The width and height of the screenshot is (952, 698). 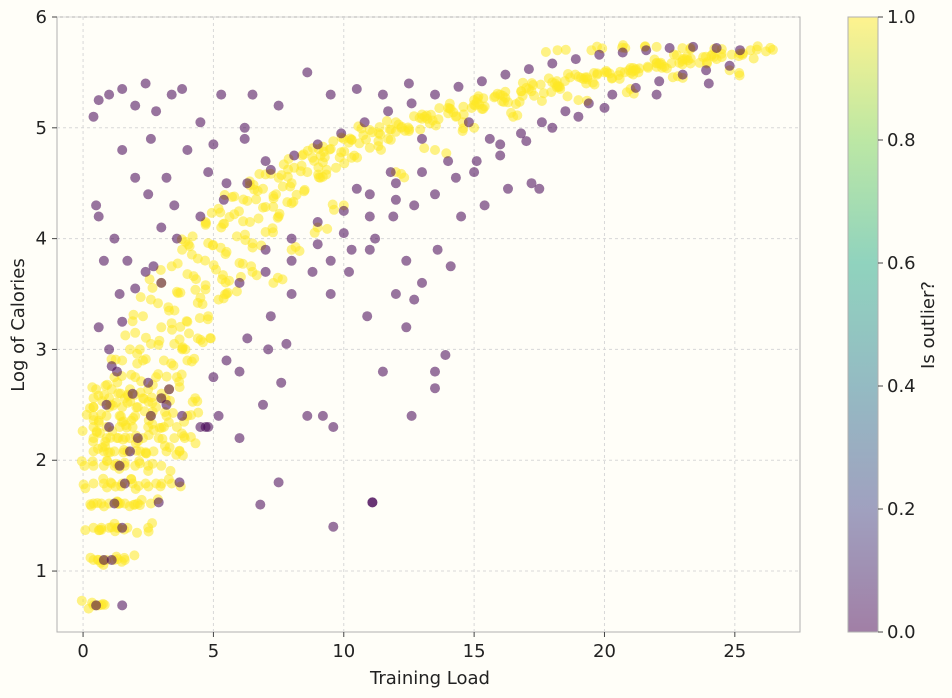 What do you see at coordinates (213, 651) in the screenshot?
I see `x-tick-label: 5` at bounding box center [213, 651].